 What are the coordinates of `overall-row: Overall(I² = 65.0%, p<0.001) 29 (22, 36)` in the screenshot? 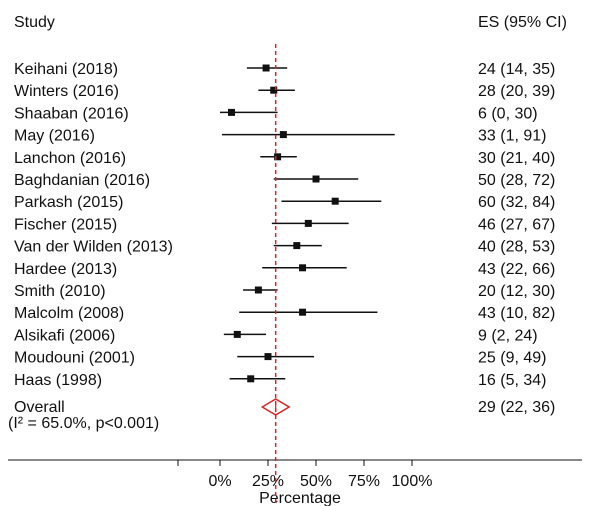 It's located at (281, 415).